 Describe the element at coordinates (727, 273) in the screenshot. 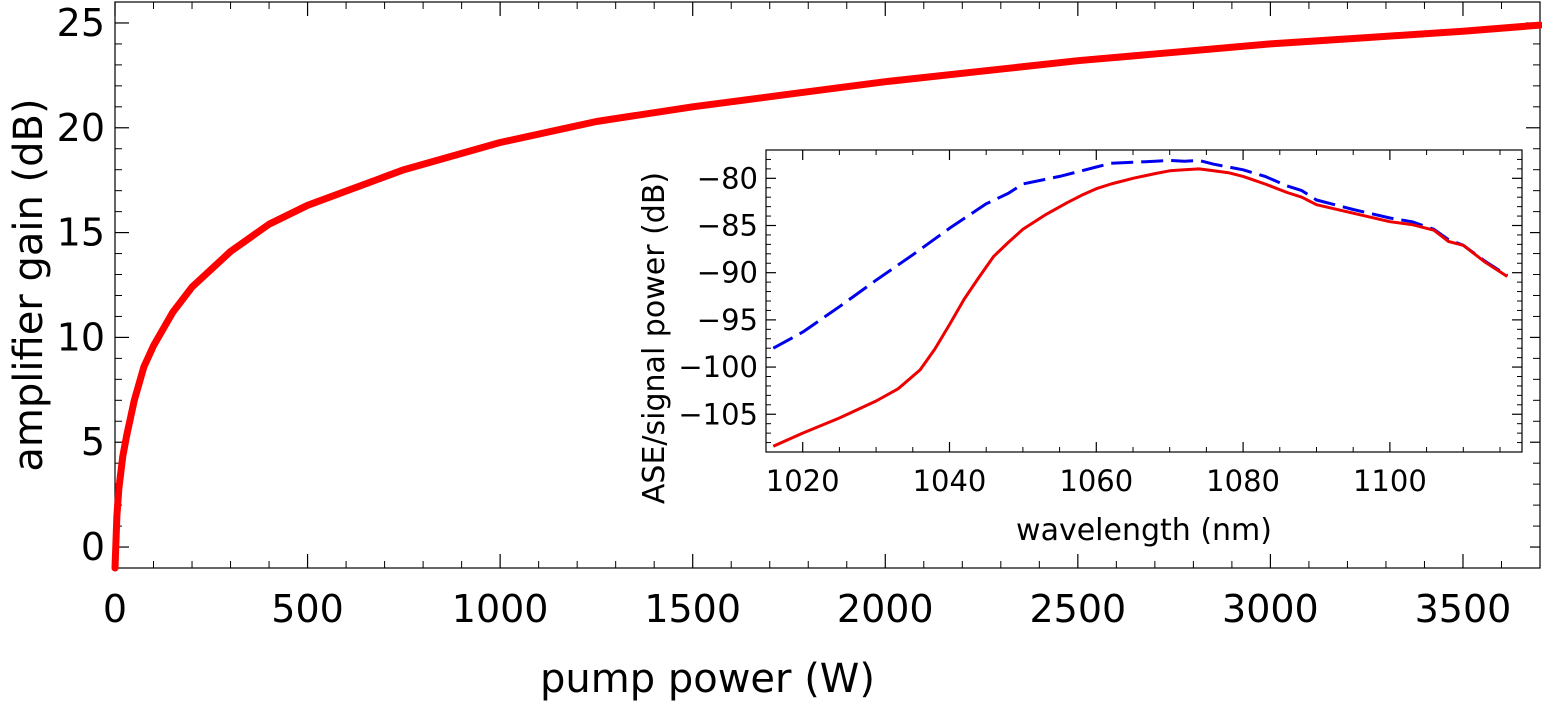

I see `inset-y-tick-label: −90` at that location.